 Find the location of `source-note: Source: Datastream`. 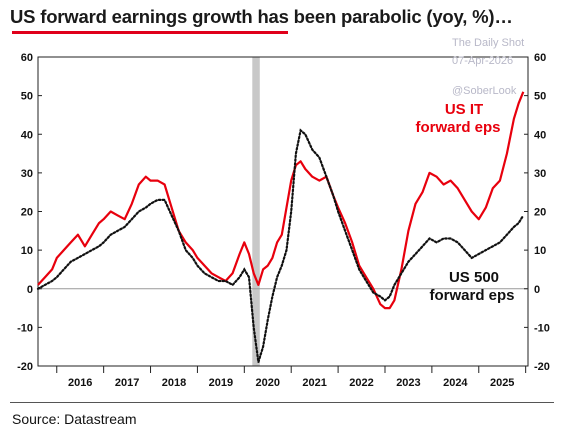

source-note: Source: Datastream is located at coordinates (74, 419).